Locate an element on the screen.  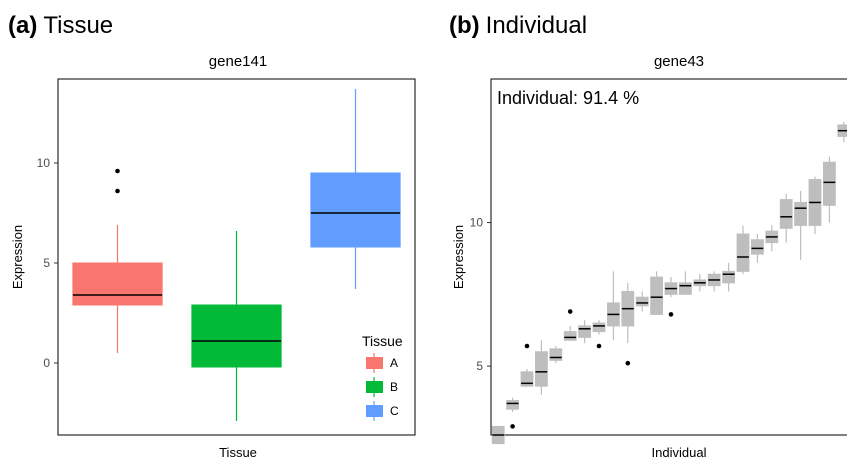
legend-key-a is located at coordinates (374, 363).